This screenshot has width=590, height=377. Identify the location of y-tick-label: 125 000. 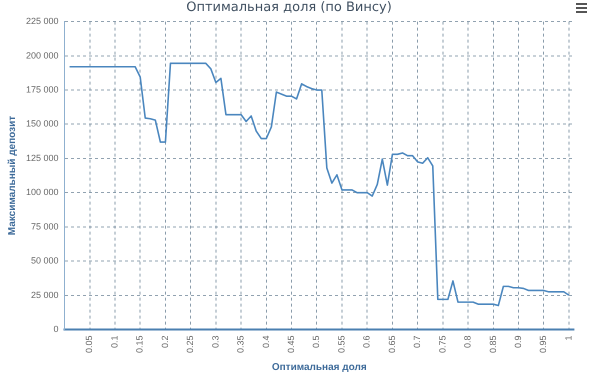
(42, 157).